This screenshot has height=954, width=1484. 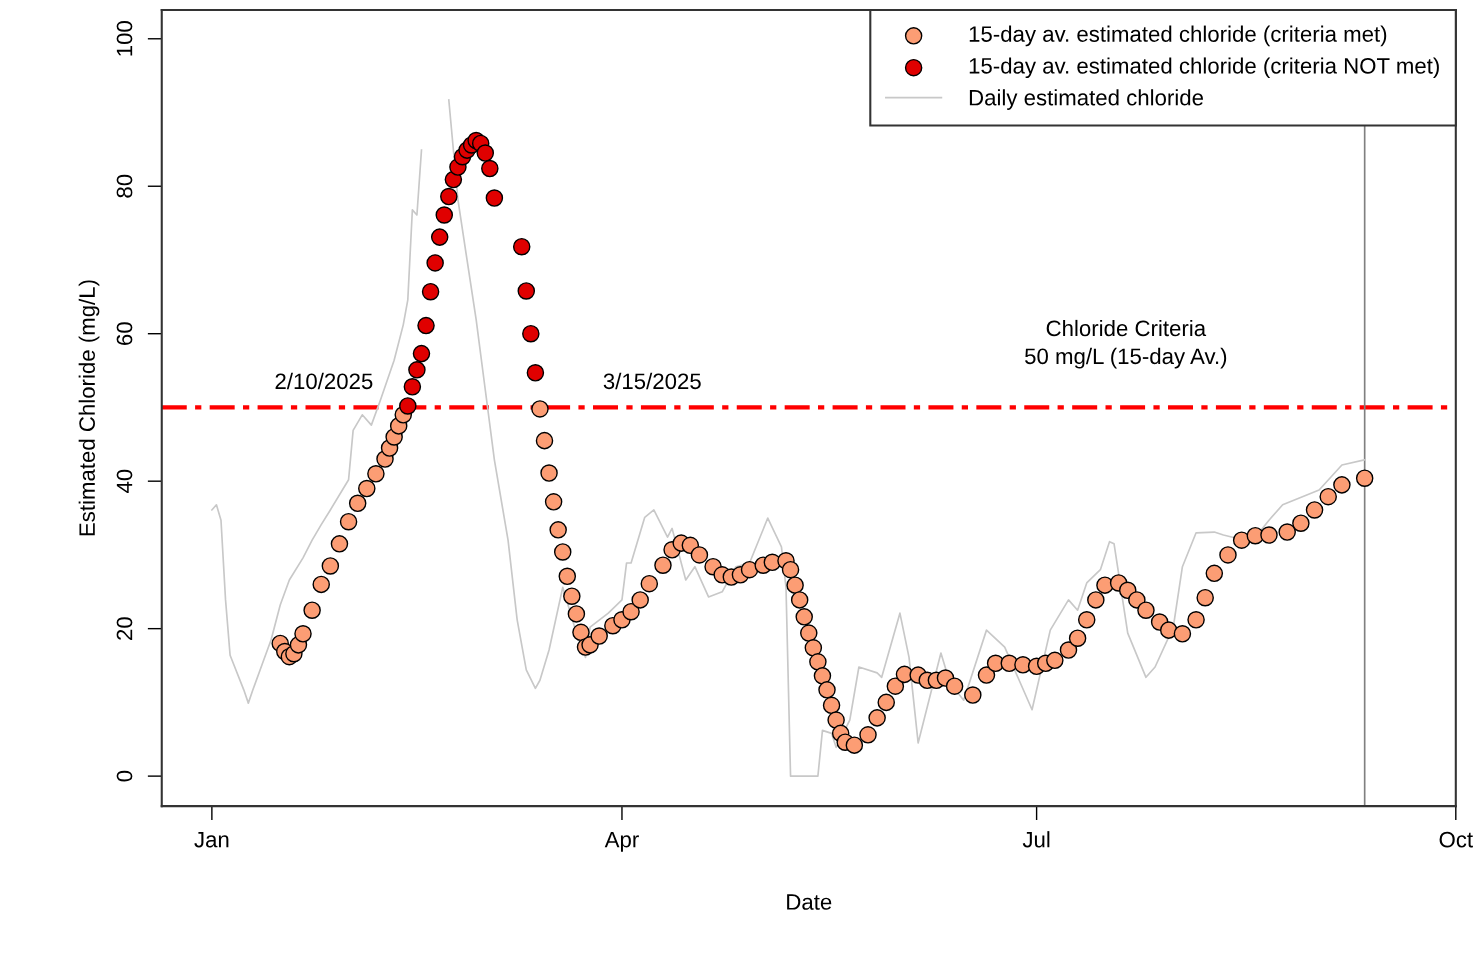 I want to click on x-tick-label: Apr, so click(x=621, y=841).